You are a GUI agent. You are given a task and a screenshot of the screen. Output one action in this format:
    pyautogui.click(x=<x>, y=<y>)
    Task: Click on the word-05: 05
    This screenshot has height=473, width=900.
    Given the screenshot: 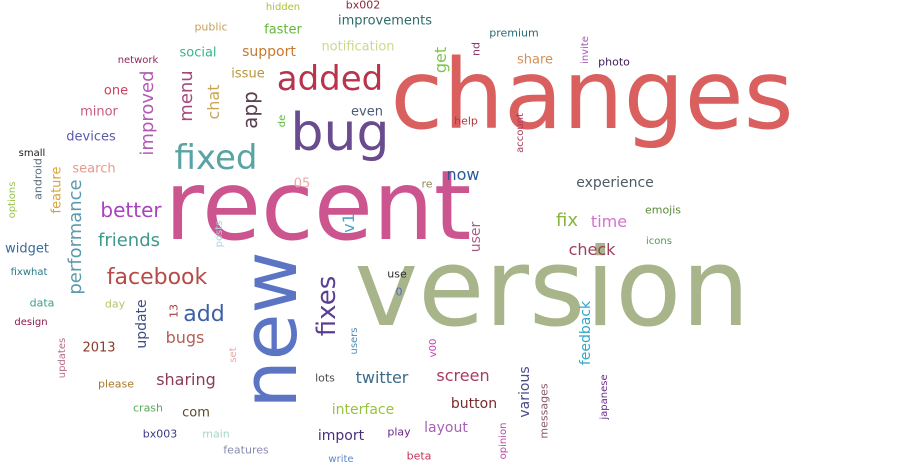 What is the action you would take?
    pyautogui.click(x=302, y=184)
    